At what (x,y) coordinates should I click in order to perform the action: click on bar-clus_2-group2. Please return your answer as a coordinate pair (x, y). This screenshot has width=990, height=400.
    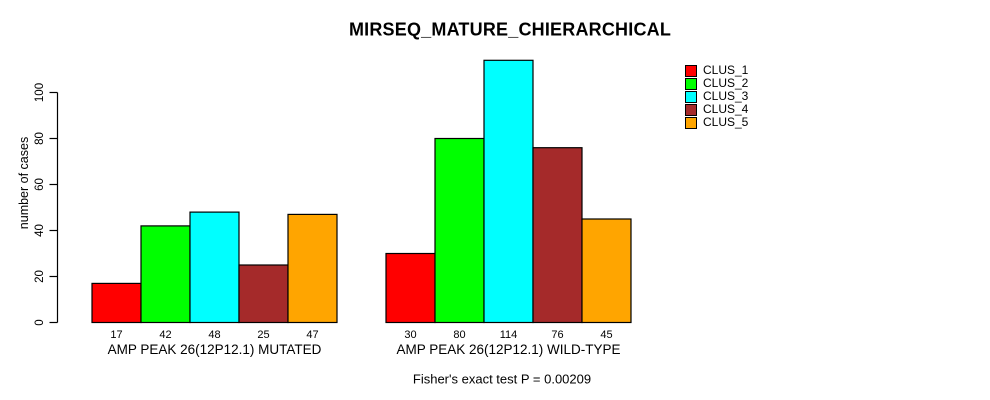
    Looking at the image, I should click on (459, 230).